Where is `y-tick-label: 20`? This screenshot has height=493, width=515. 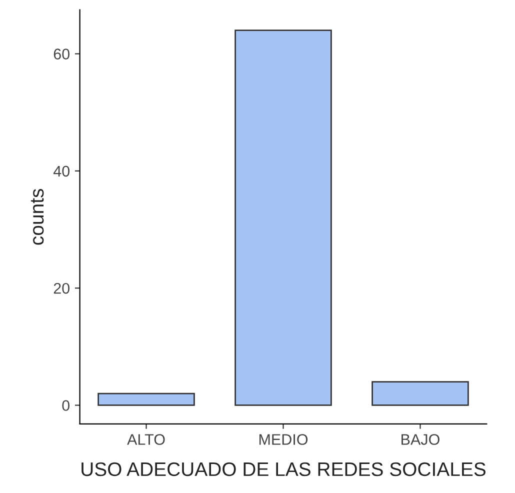
y-tick-label: 20 is located at coordinates (62, 288).